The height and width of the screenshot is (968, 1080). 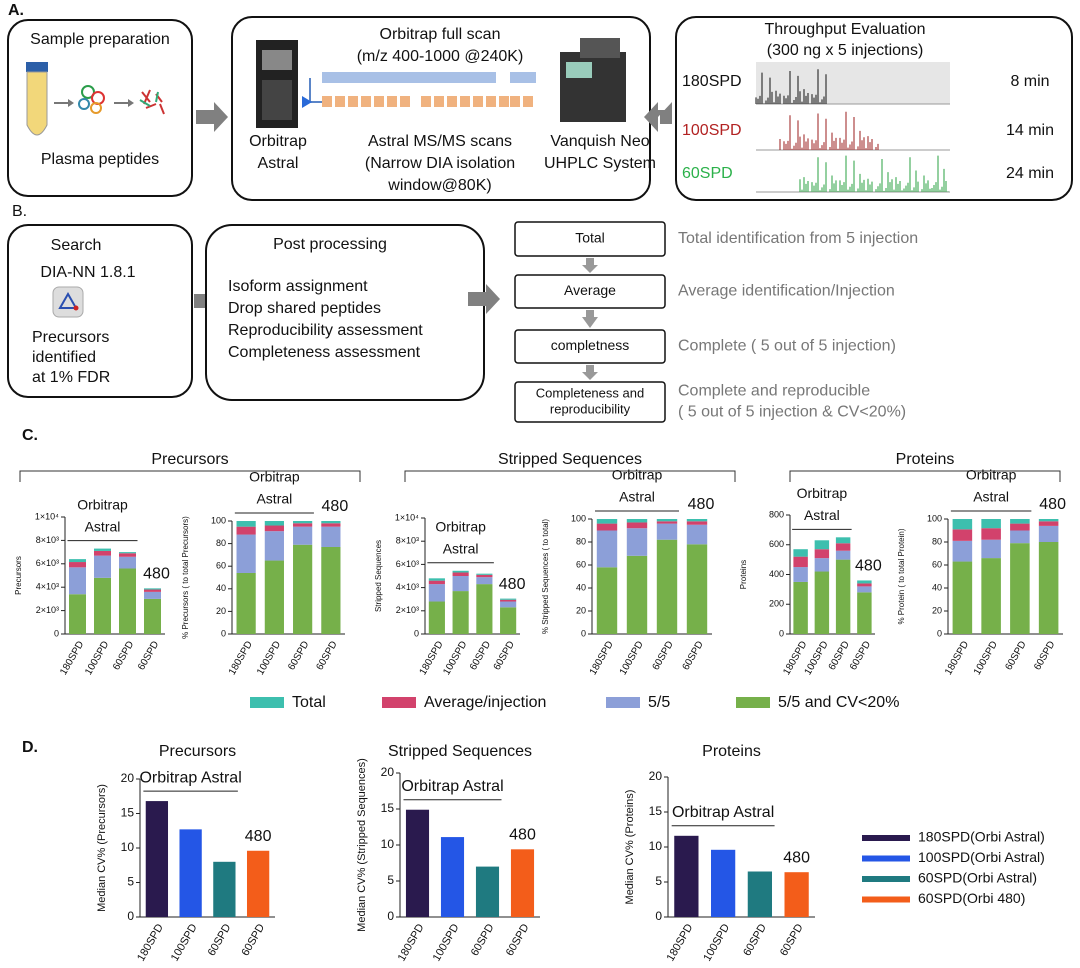 What do you see at coordinates (590, 392) in the screenshot?
I see `step-label: Completeness and` at bounding box center [590, 392].